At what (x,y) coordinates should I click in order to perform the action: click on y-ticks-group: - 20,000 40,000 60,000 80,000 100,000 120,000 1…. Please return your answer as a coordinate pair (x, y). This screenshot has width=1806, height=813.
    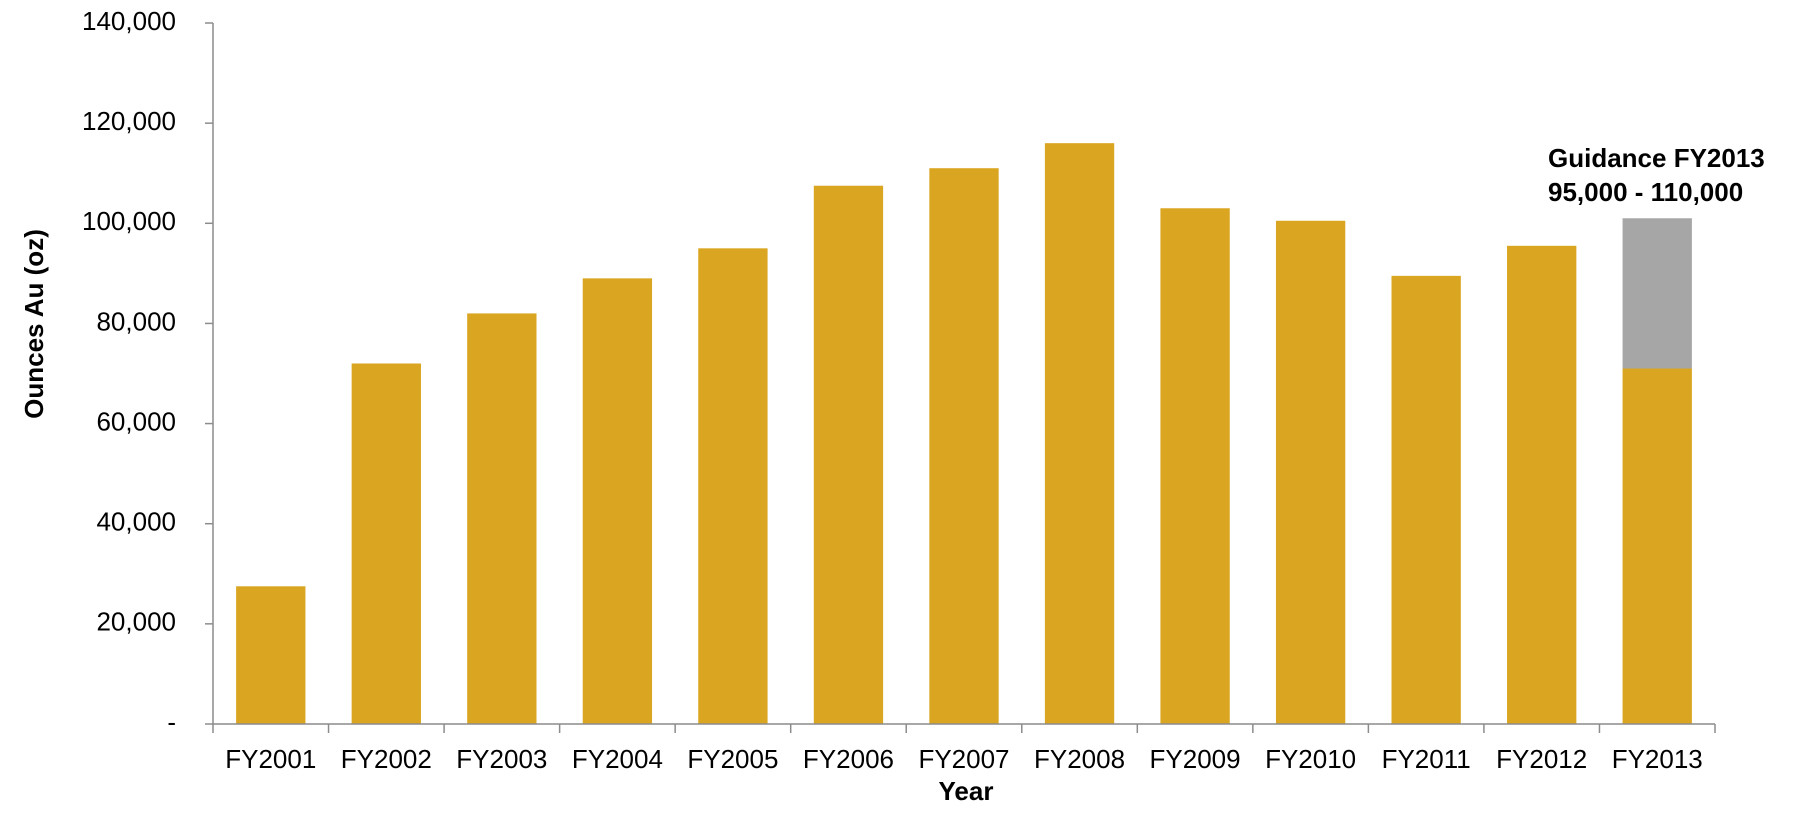
    Looking at the image, I should click on (147, 371).